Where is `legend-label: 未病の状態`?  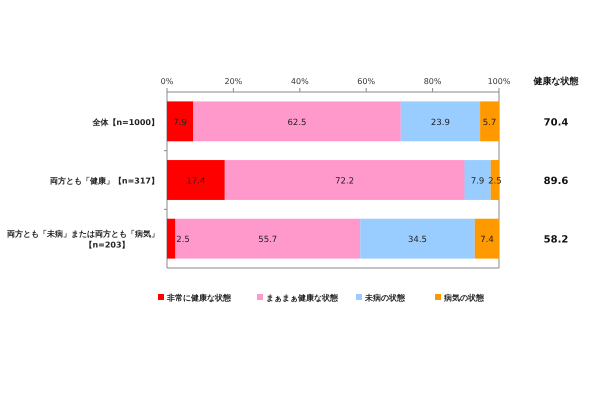
legend-label: 未病の状態 is located at coordinates (385, 298).